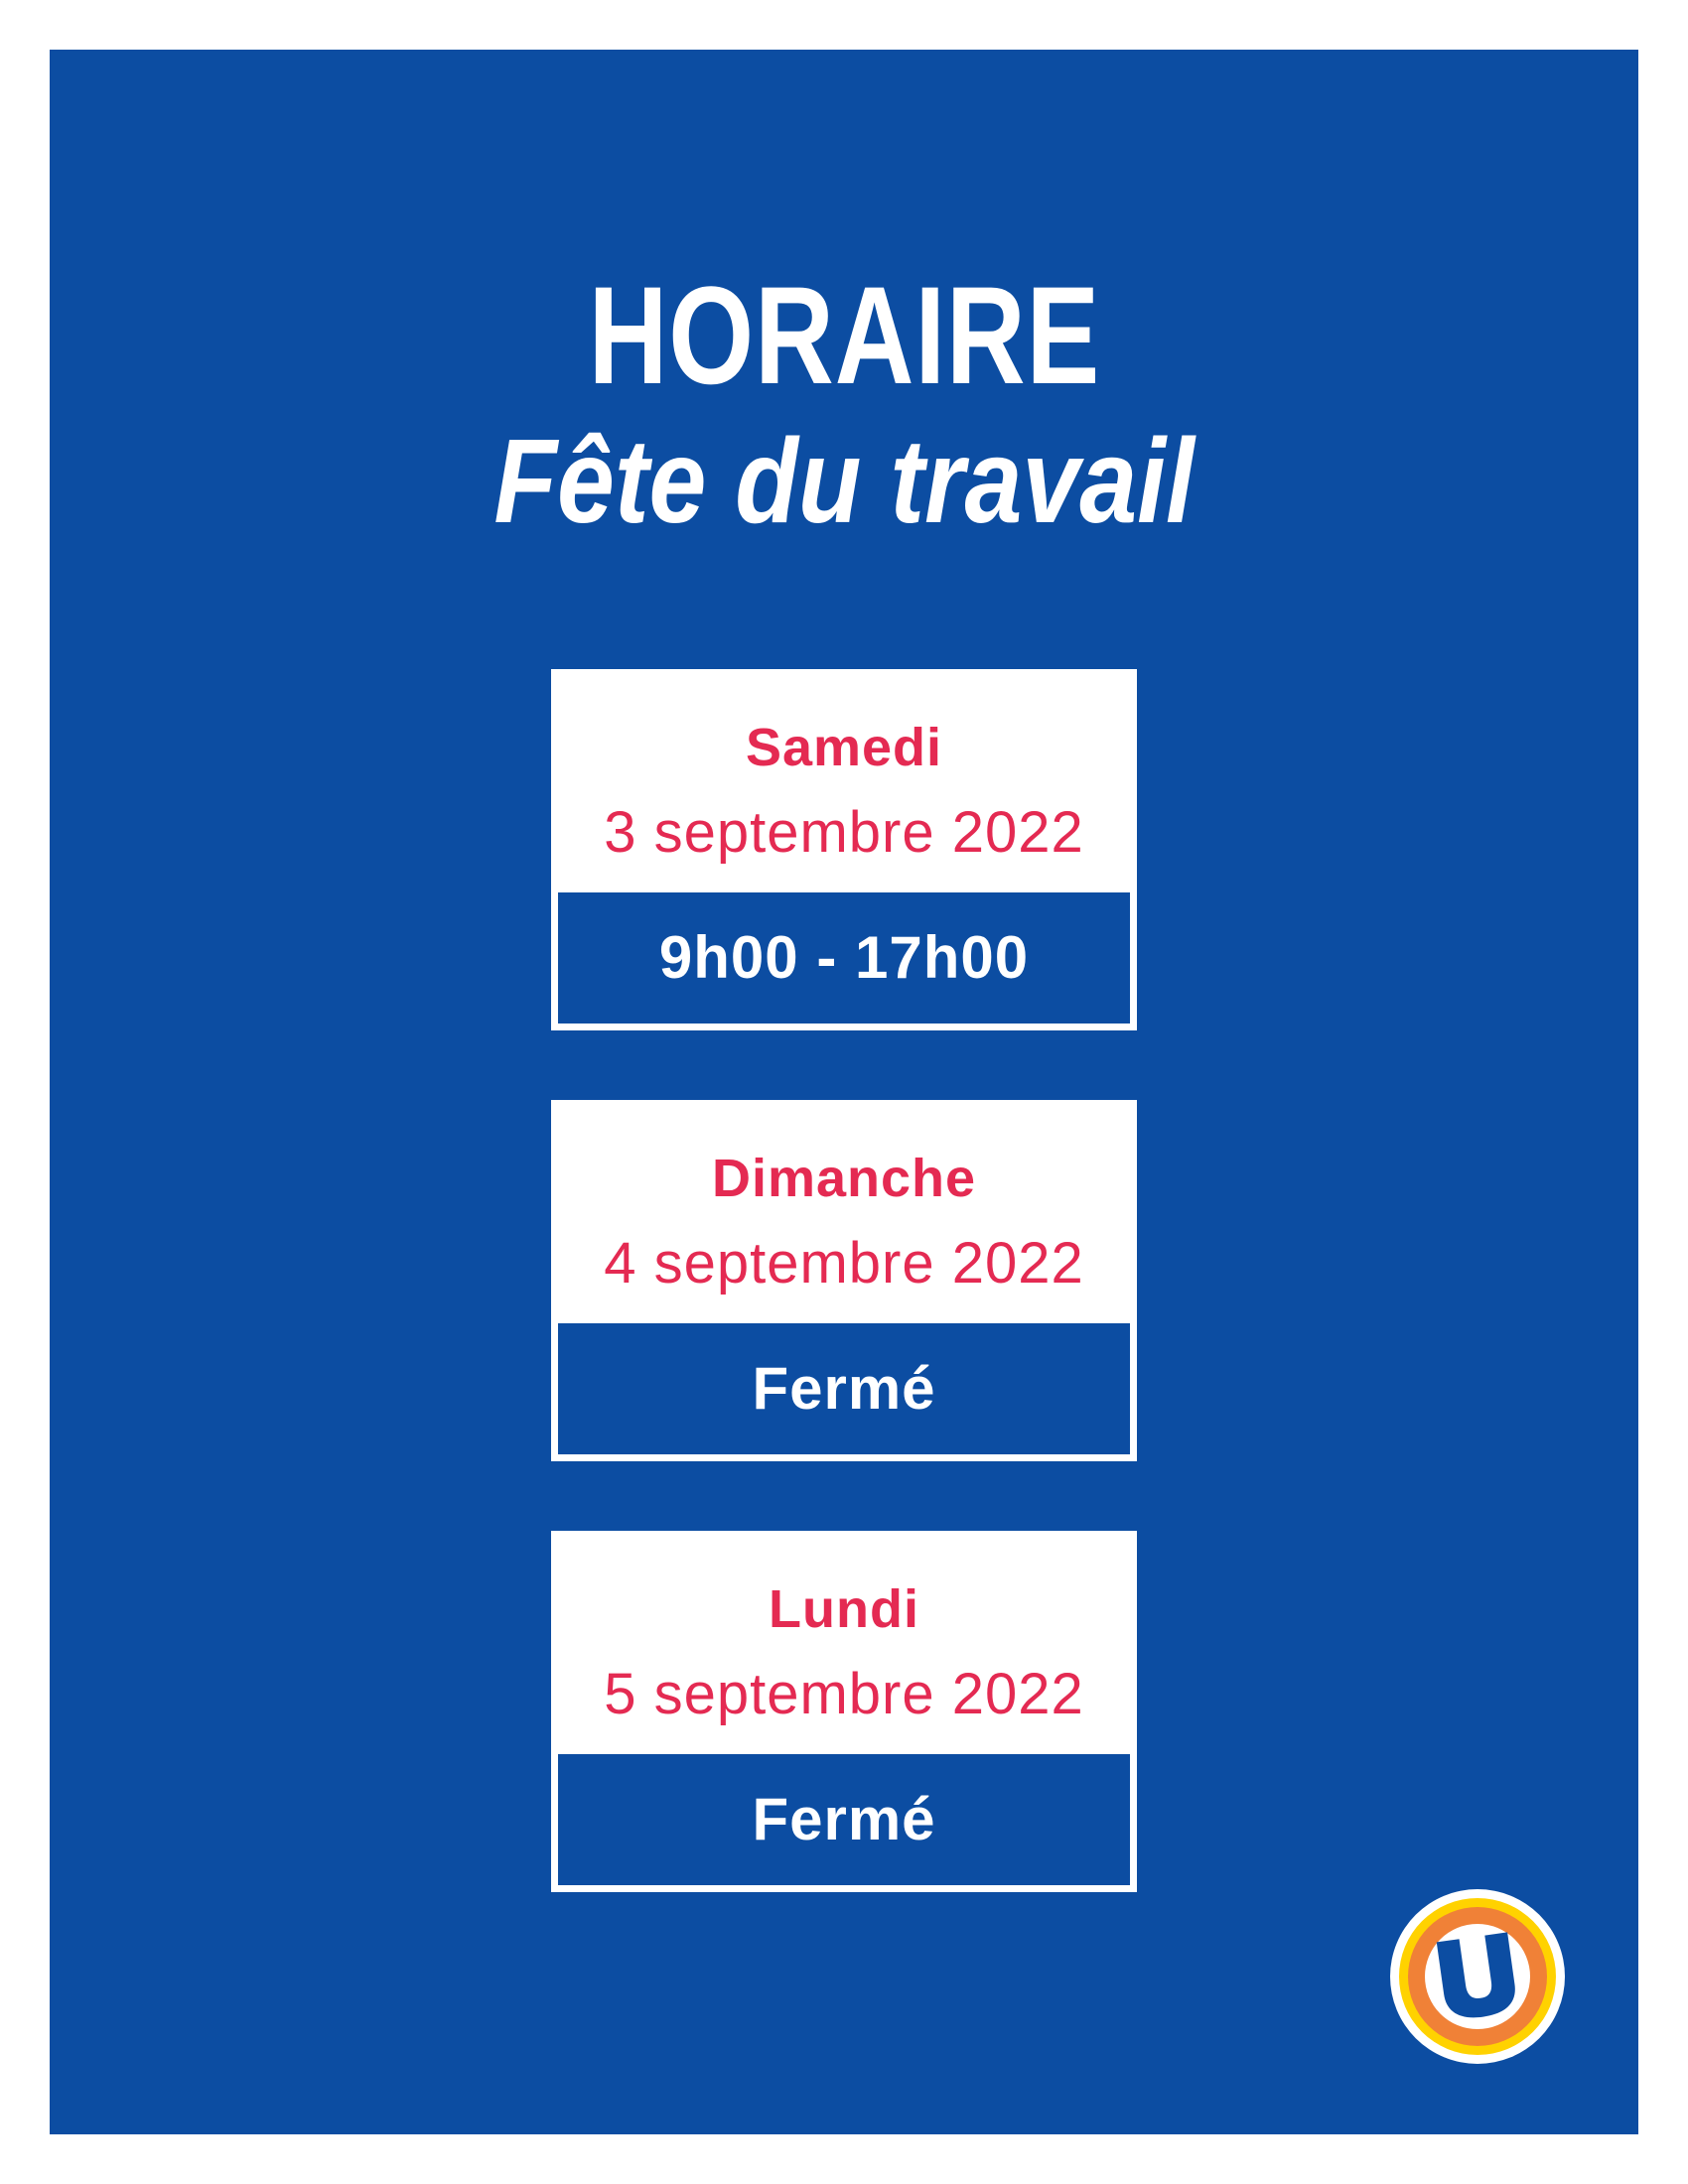 The width and height of the screenshot is (1688, 2184). I want to click on schedule-card-monday: Lundi 5 septembre 2022 Fermé, so click(844, 1711).